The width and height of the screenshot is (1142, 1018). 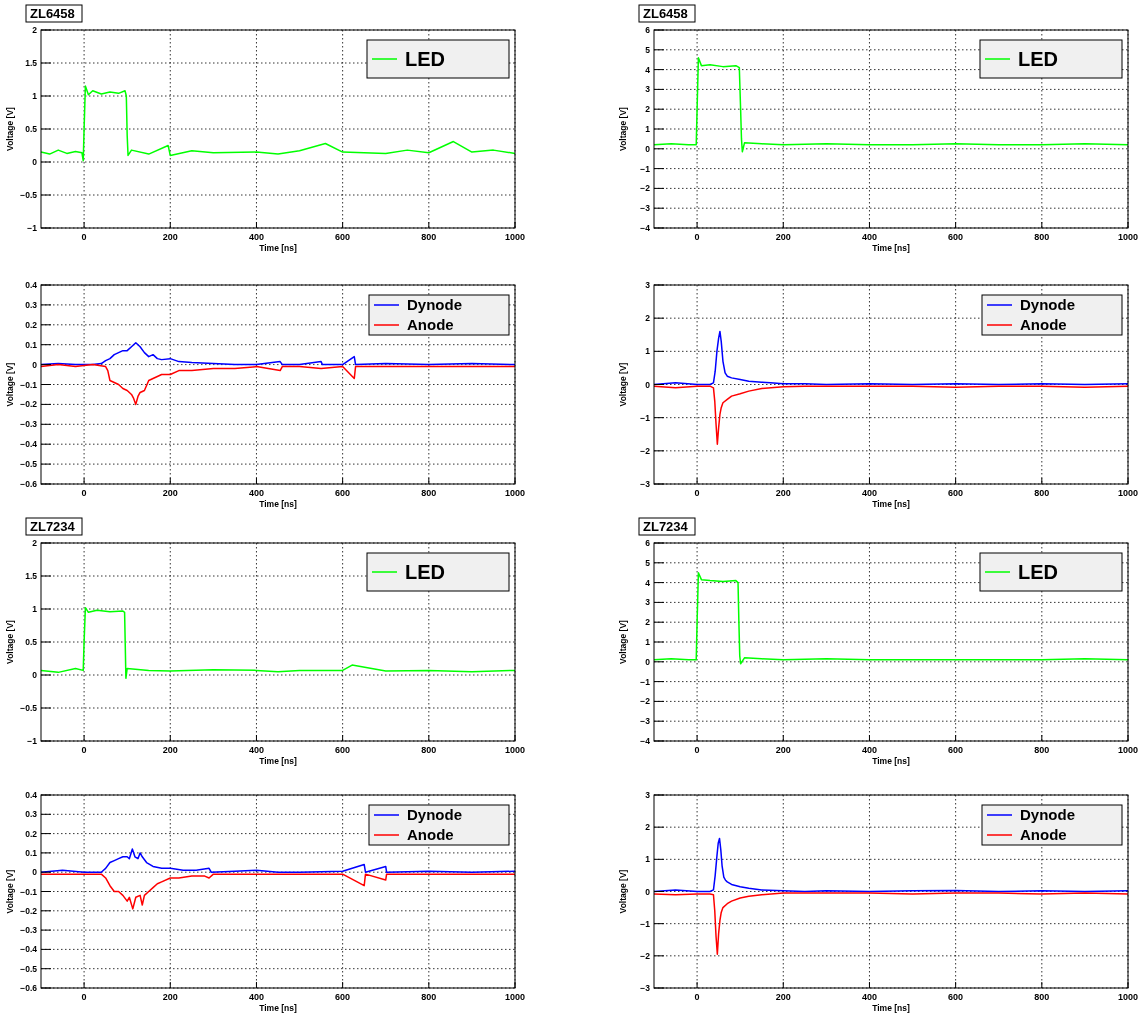 What do you see at coordinates (648, 49) in the screenshot?
I see `y-tick-label: 5` at bounding box center [648, 49].